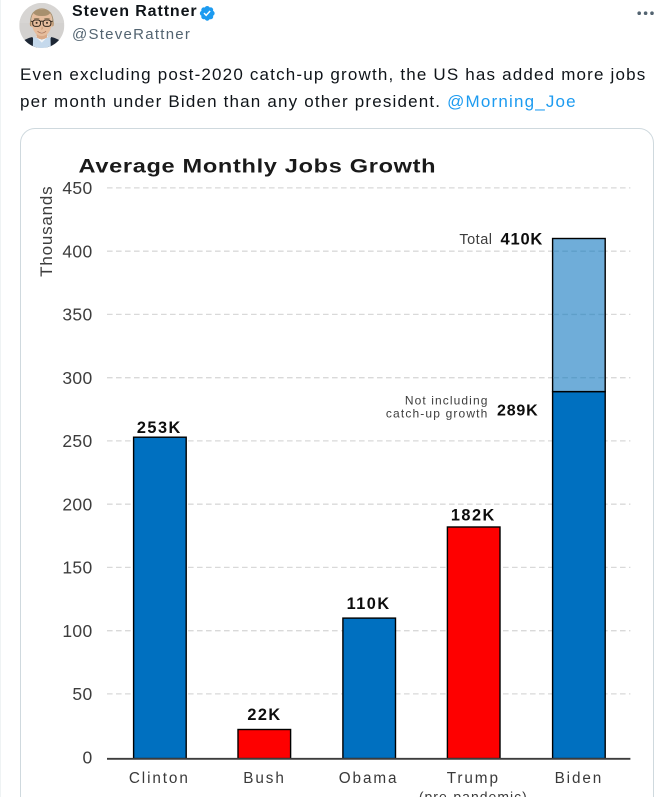  I want to click on svg-text: Total, so click(475, 240).